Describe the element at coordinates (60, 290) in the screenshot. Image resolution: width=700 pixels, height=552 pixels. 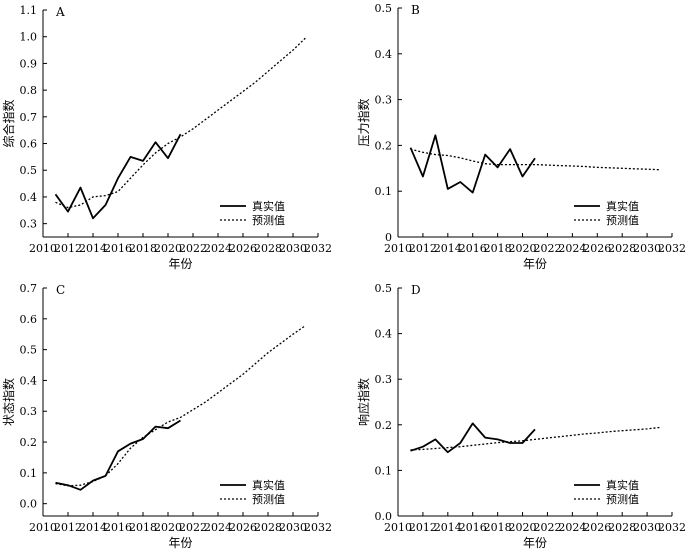
I see `panel-letter: C` at that location.